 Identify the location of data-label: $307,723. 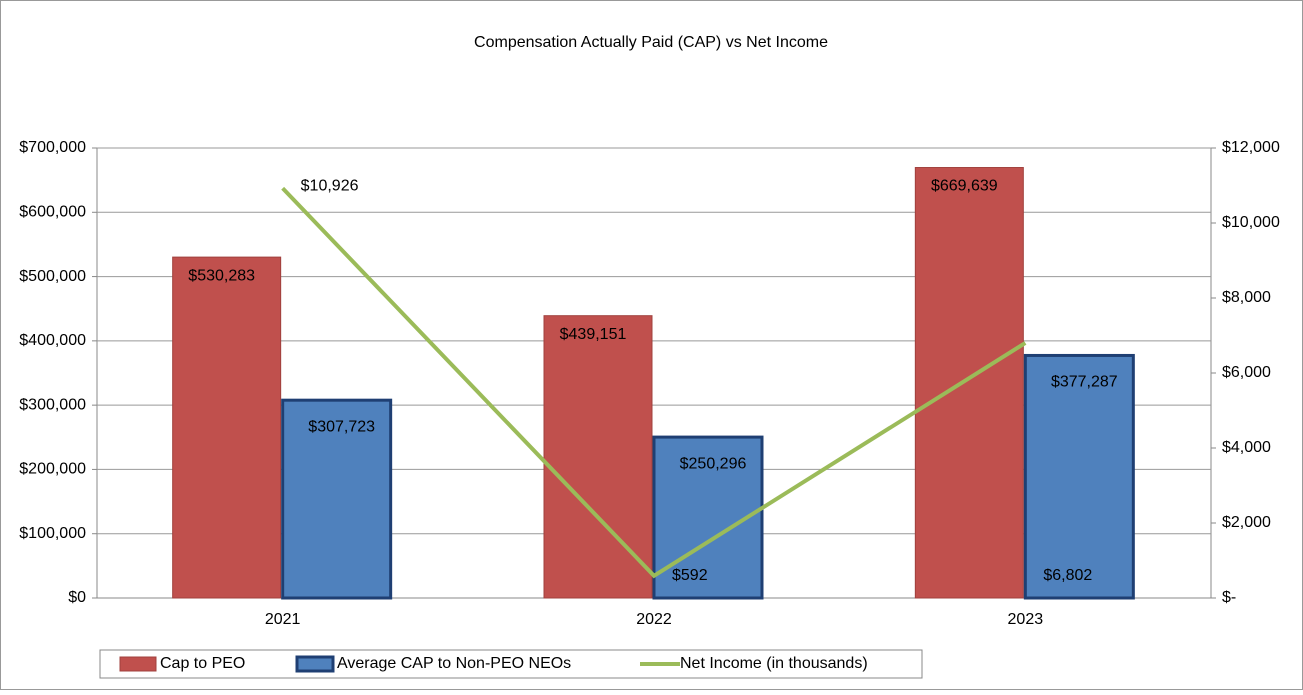
(341, 426).